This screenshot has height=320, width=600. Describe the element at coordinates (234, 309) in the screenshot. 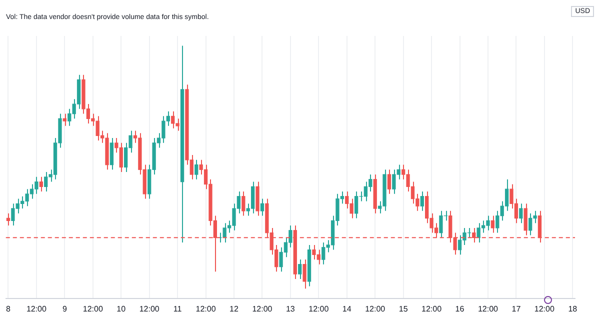

I see `x-tick-label: 12` at that location.